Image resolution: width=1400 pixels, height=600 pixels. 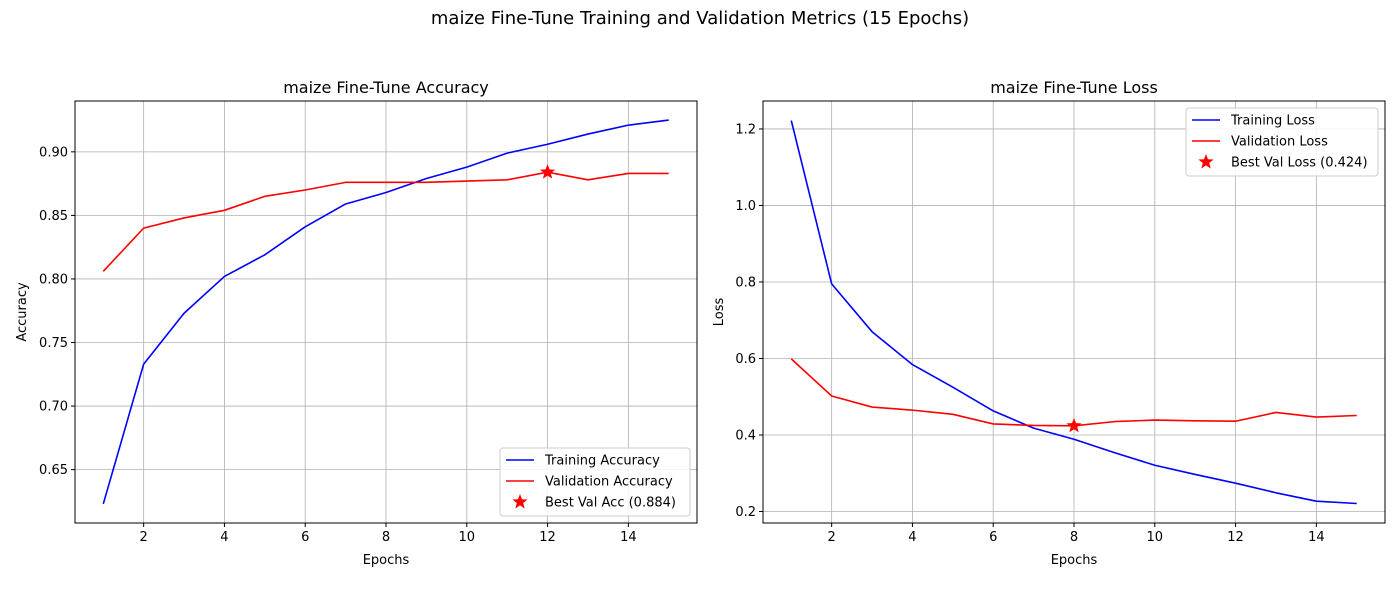 I want to click on y-tick-label: 0.90, so click(x=53, y=152).